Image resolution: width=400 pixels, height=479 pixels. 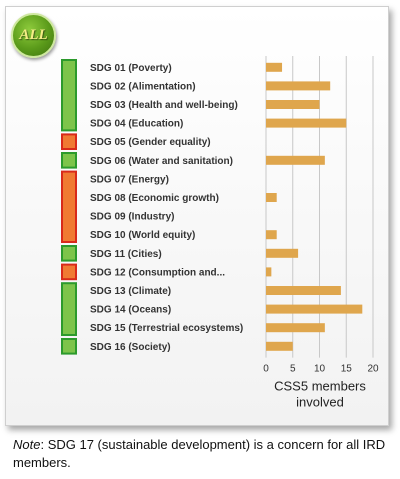 I want to click on category-label: SDG 03 (Health and well-being), so click(x=164, y=105).